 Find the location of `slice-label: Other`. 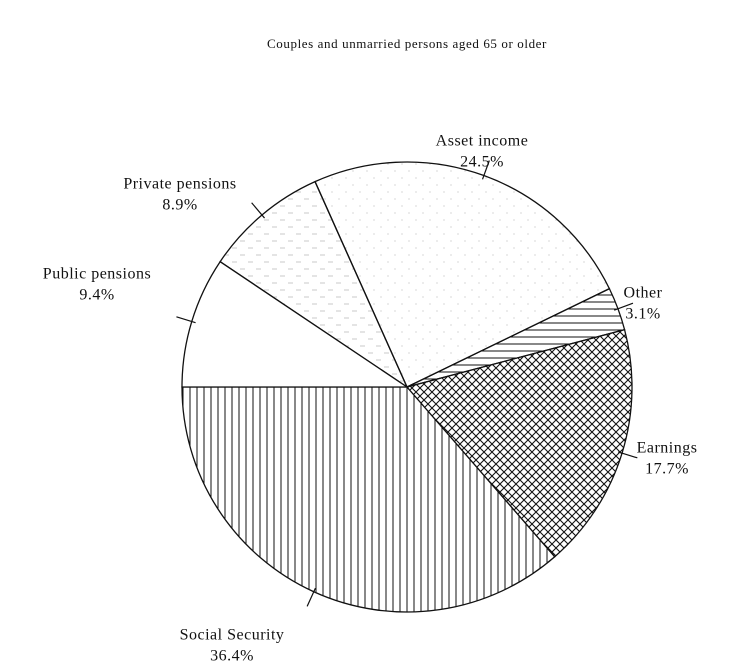

slice-label: Other is located at coordinates (643, 293).